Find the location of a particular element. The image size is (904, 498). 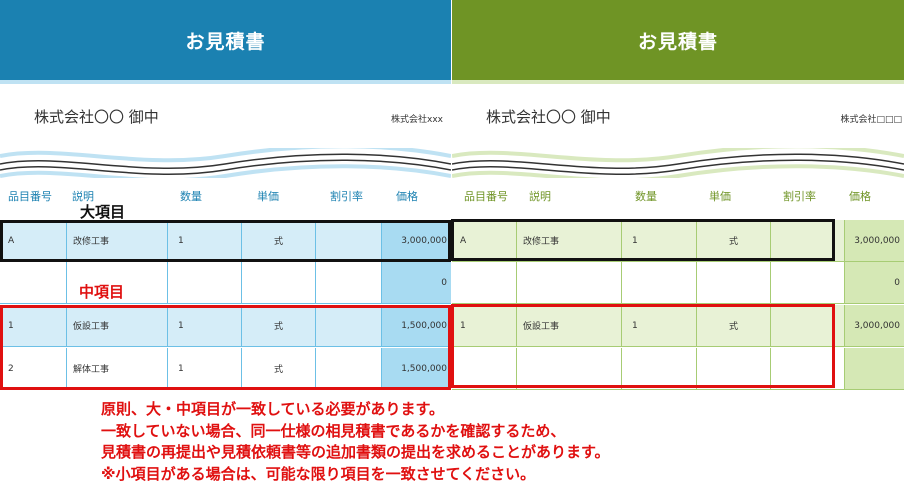

address-row: 株式会社〇〇 御中 株式会社xxx is located at coordinates (225, 116).